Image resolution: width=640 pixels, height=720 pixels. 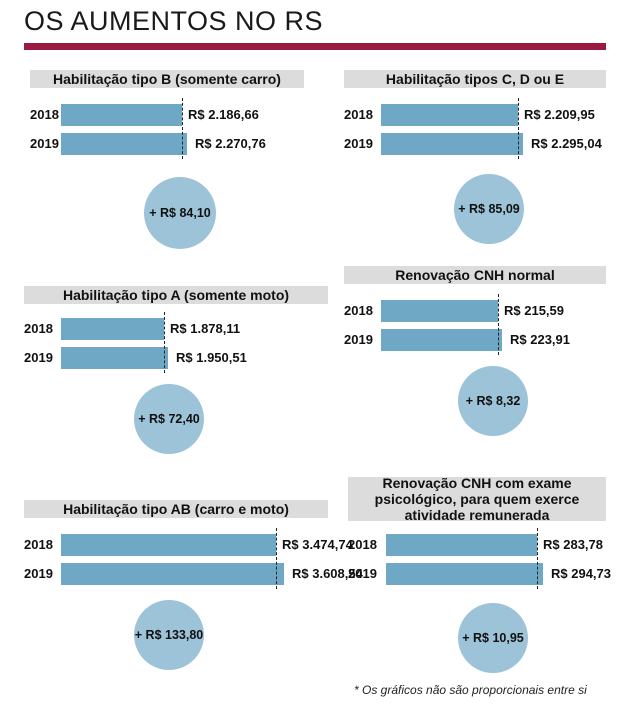 I want to click on chart-title: Habilitação tipo A (somente moto), so click(x=176, y=295).